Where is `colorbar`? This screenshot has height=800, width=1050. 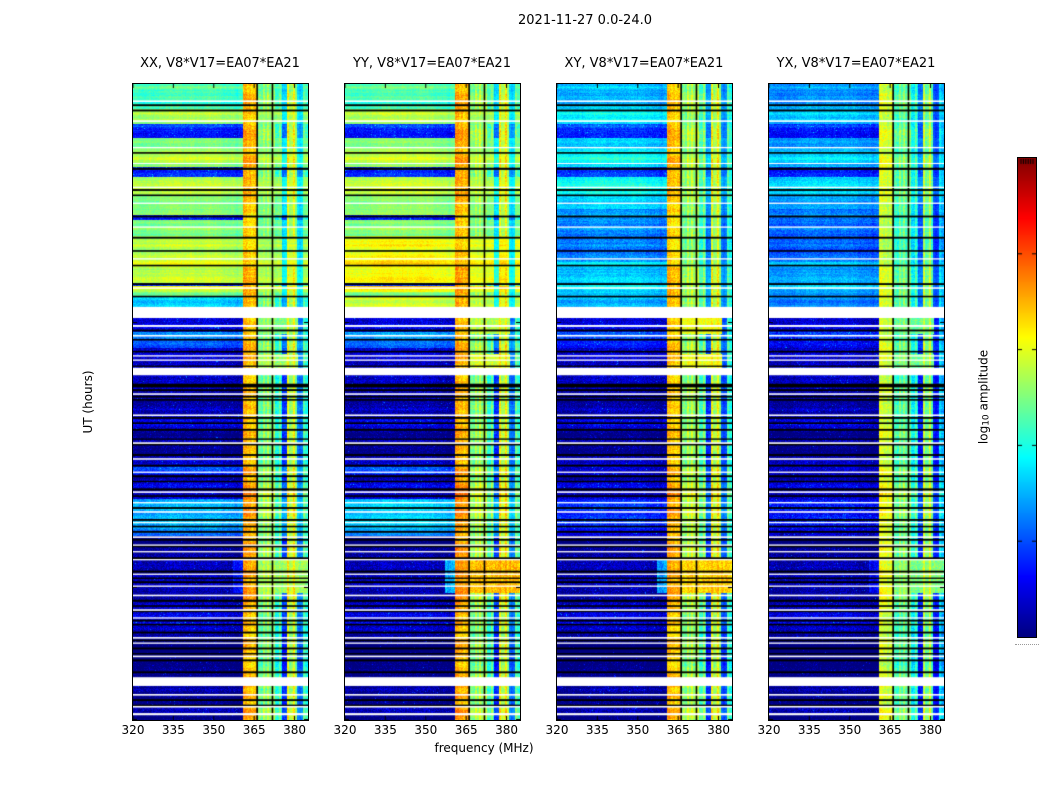 colorbar is located at coordinates (1027, 397).